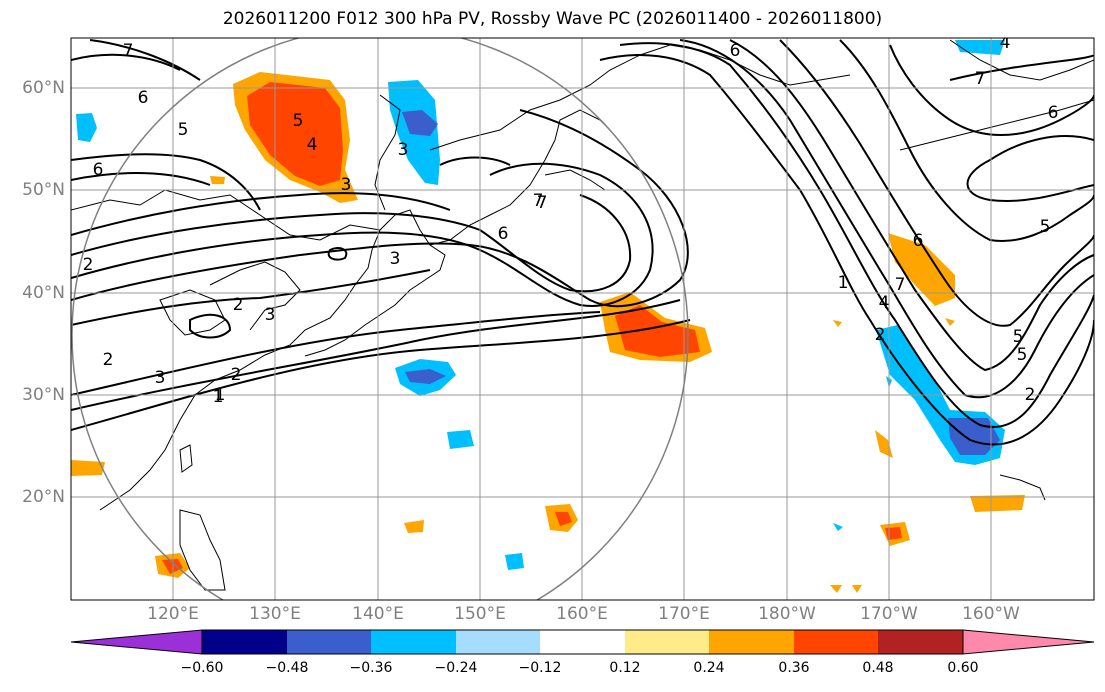  What do you see at coordinates (43, 190) in the screenshot?
I see `lat-label-50n: 50°N` at bounding box center [43, 190].